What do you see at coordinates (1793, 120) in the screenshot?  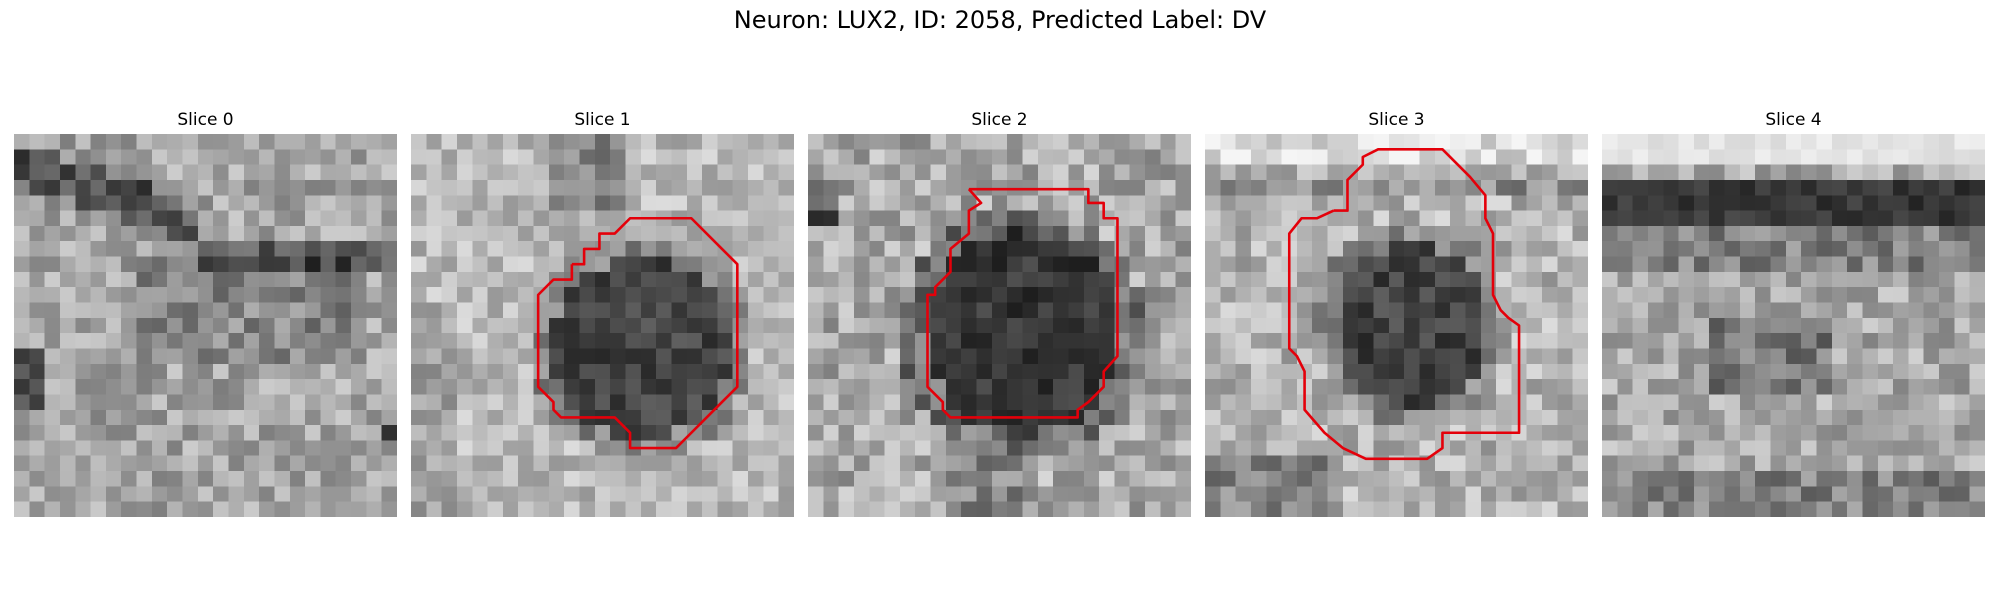 I see `slice-title: Slice 4` at bounding box center [1793, 120].